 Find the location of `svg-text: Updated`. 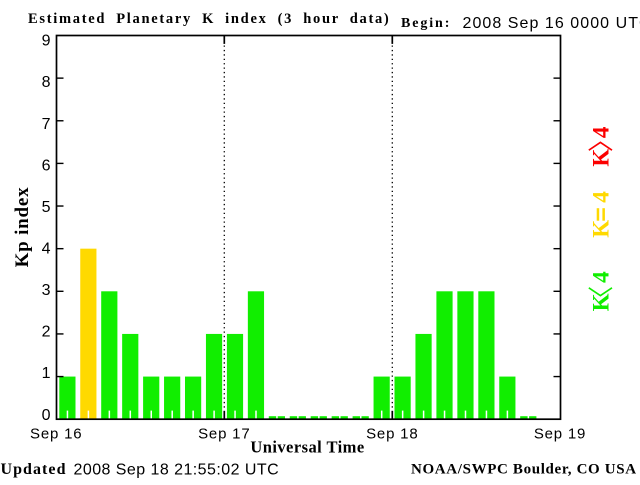

svg-text: Updated is located at coordinates (34, 469).